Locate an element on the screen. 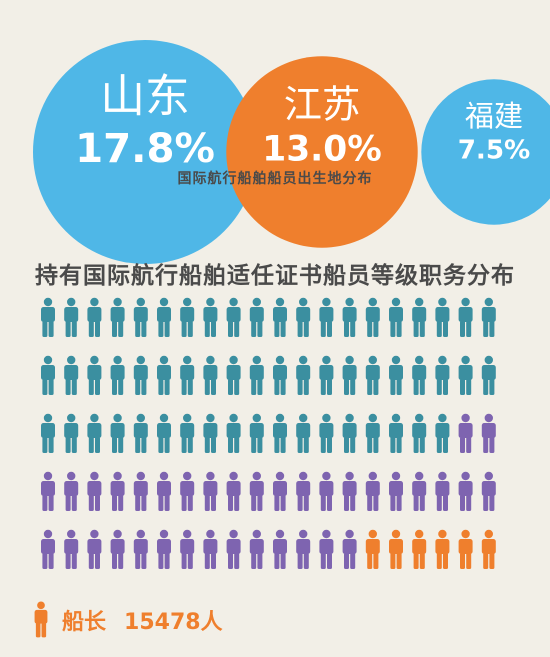  rank-chart-title: 持有国际航行船舶适任证书船员等级职务分布 is located at coordinates (275, 276).